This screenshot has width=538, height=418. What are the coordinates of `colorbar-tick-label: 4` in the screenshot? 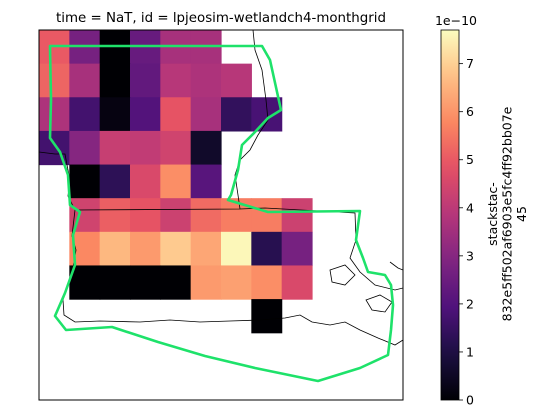 It's located at (470, 207).